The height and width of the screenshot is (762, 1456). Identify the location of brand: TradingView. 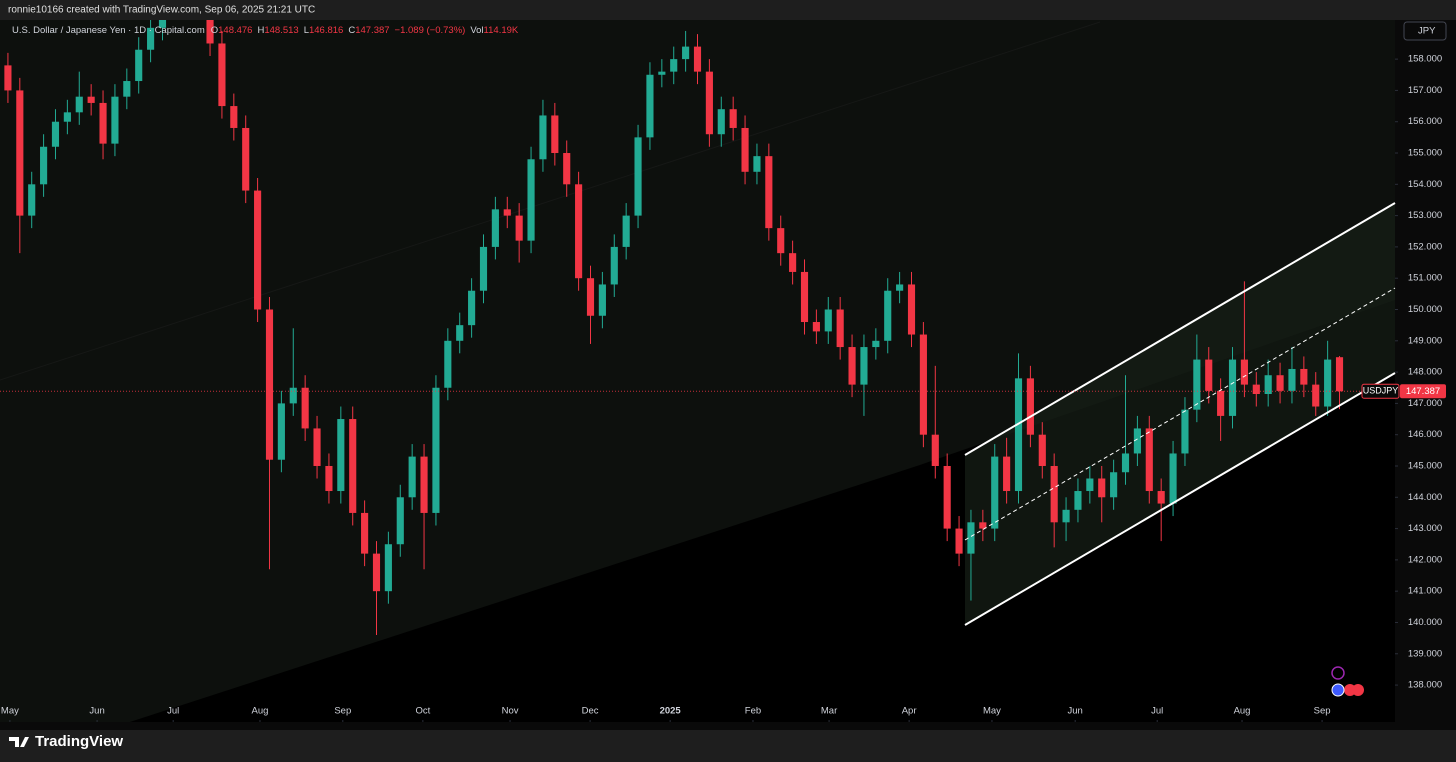
(79, 741).